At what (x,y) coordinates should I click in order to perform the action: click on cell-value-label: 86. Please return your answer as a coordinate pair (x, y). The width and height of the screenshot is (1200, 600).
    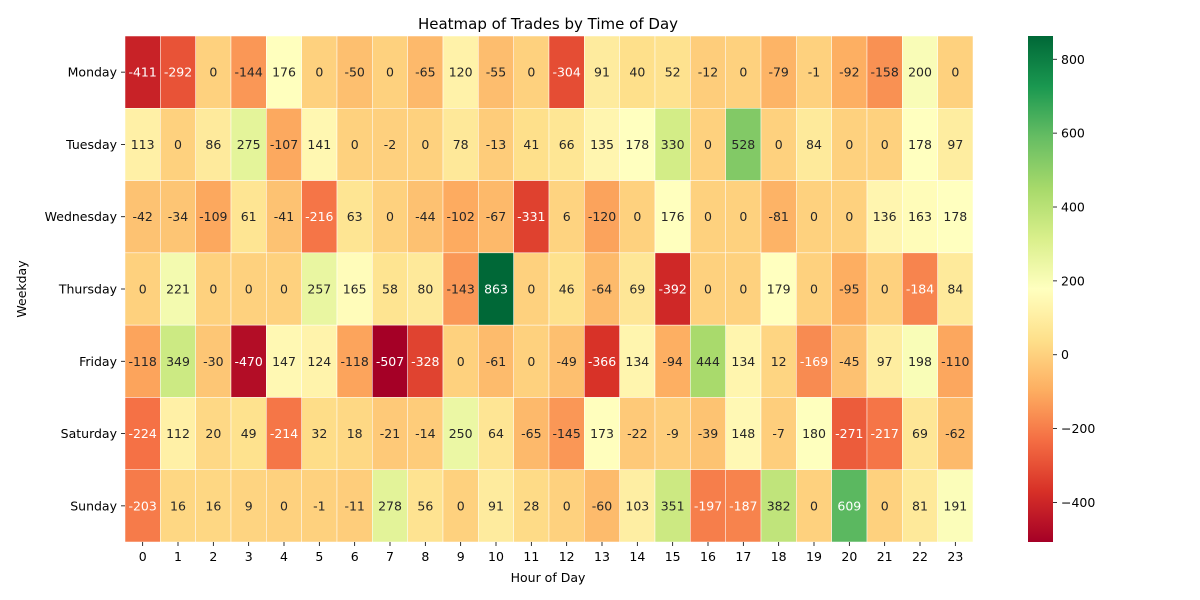
    Looking at the image, I should click on (213, 144).